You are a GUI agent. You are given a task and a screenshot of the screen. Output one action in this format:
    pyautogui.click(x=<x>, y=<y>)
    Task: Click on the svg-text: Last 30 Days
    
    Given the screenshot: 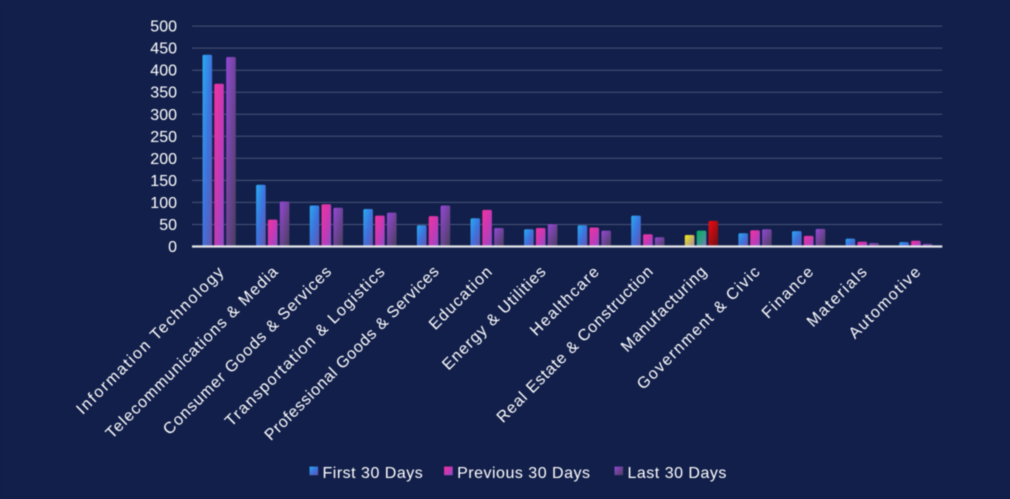 What is the action you would take?
    pyautogui.click(x=677, y=473)
    